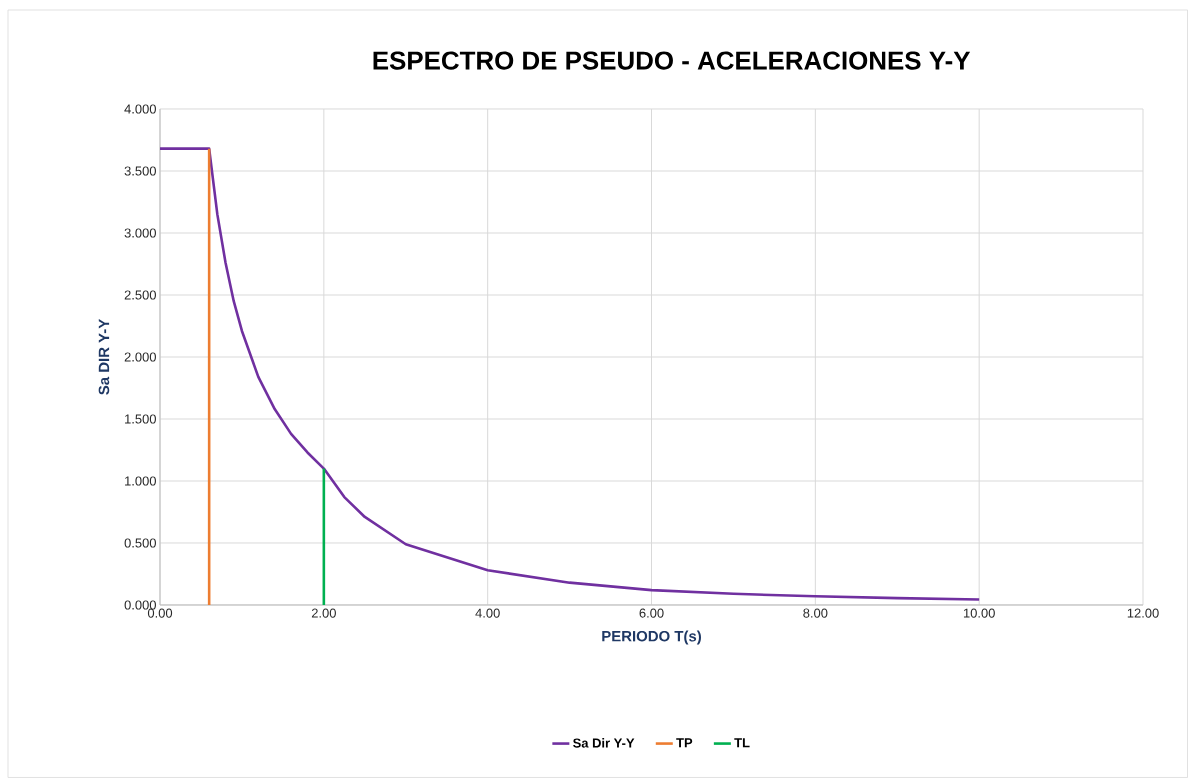  Describe the element at coordinates (487, 613) in the screenshot. I see `x-tick-label: 4.00` at that location.